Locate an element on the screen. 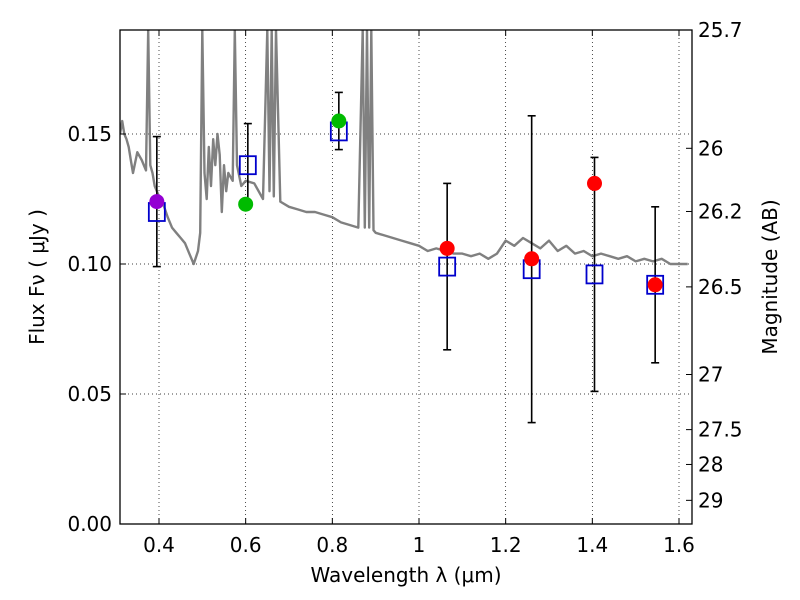 The image size is (800, 600). right-tick-label: 25.7 is located at coordinates (720, 30).